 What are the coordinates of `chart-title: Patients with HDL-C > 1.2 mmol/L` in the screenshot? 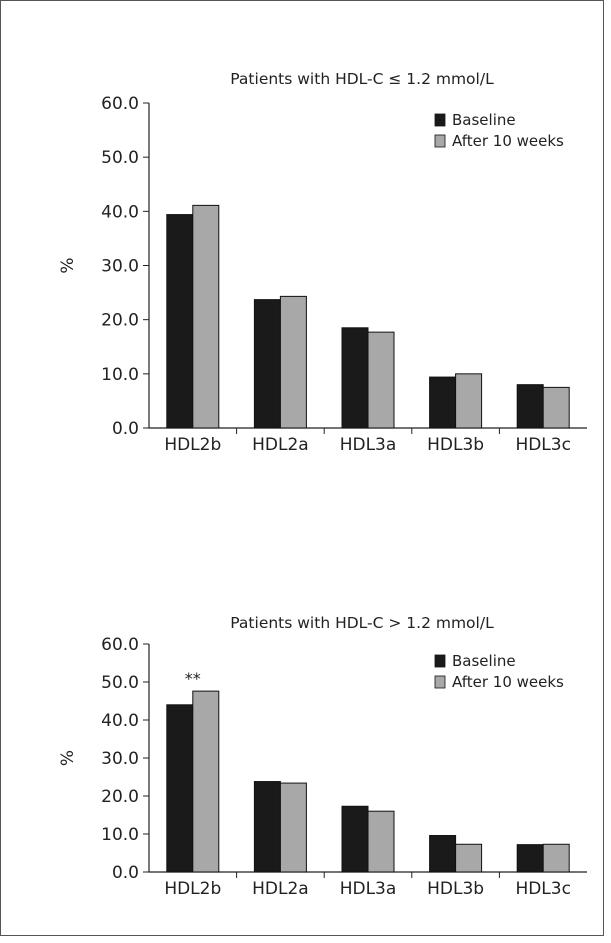 It's located at (362, 623).